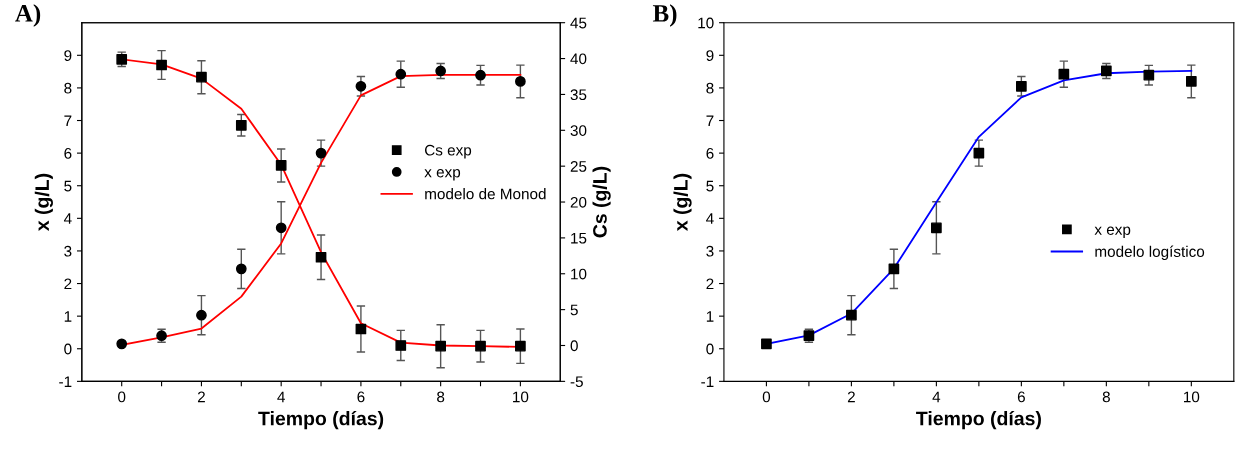 Image resolution: width=1259 pixels, height=454 pixels. Describe the element at coordinates (579, 274) in the screenshot. I see `y2-tick-label: 10` at that location.